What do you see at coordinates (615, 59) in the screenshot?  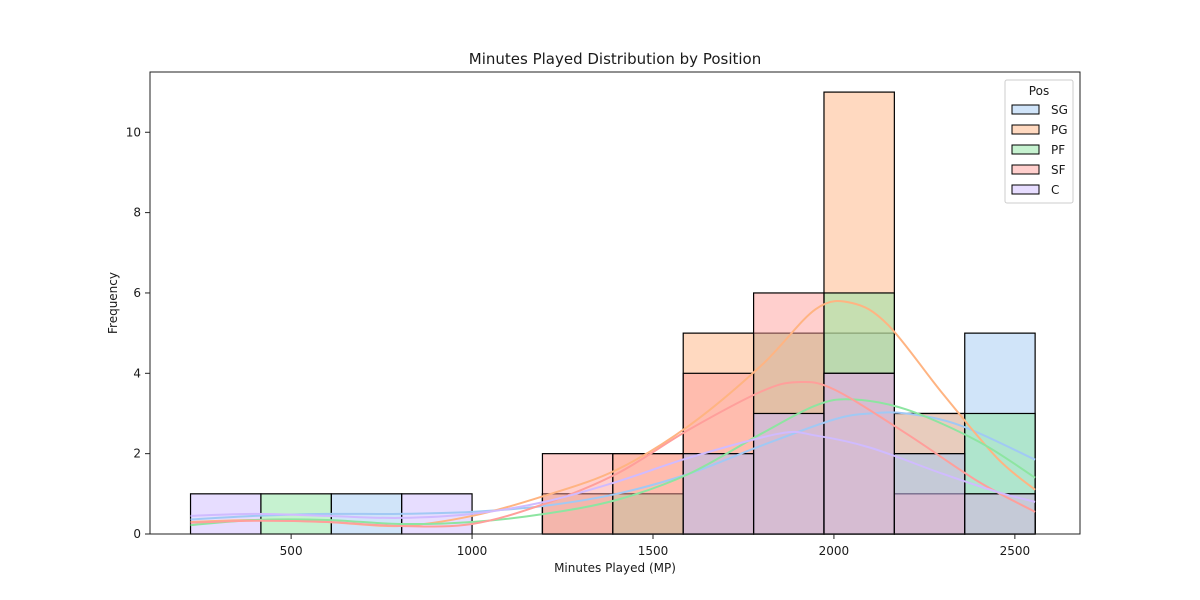 I see `chart-title: Minutes Played Distribution by Position` at bounding box center [615, 59].